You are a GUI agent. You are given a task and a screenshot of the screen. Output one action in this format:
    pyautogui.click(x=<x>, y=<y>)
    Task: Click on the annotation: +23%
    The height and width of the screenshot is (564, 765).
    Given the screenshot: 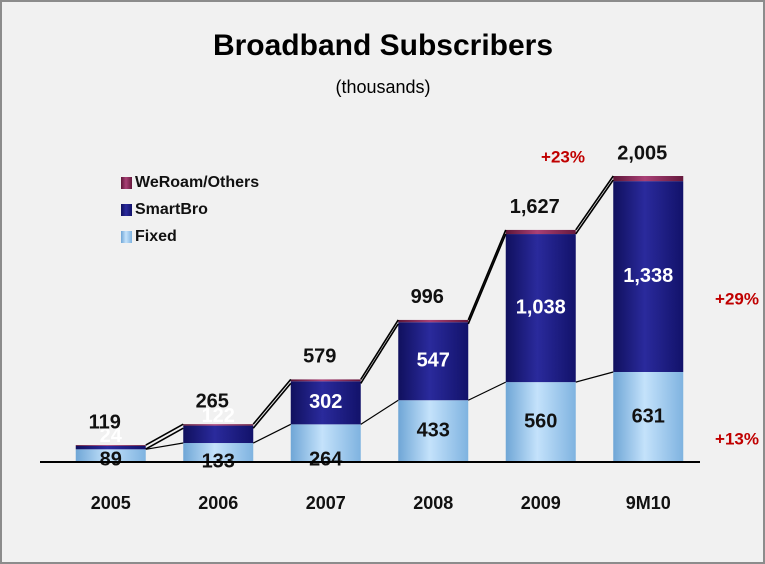 What is the action you would take?
    pyautogui.click(x=563, y=156)
    